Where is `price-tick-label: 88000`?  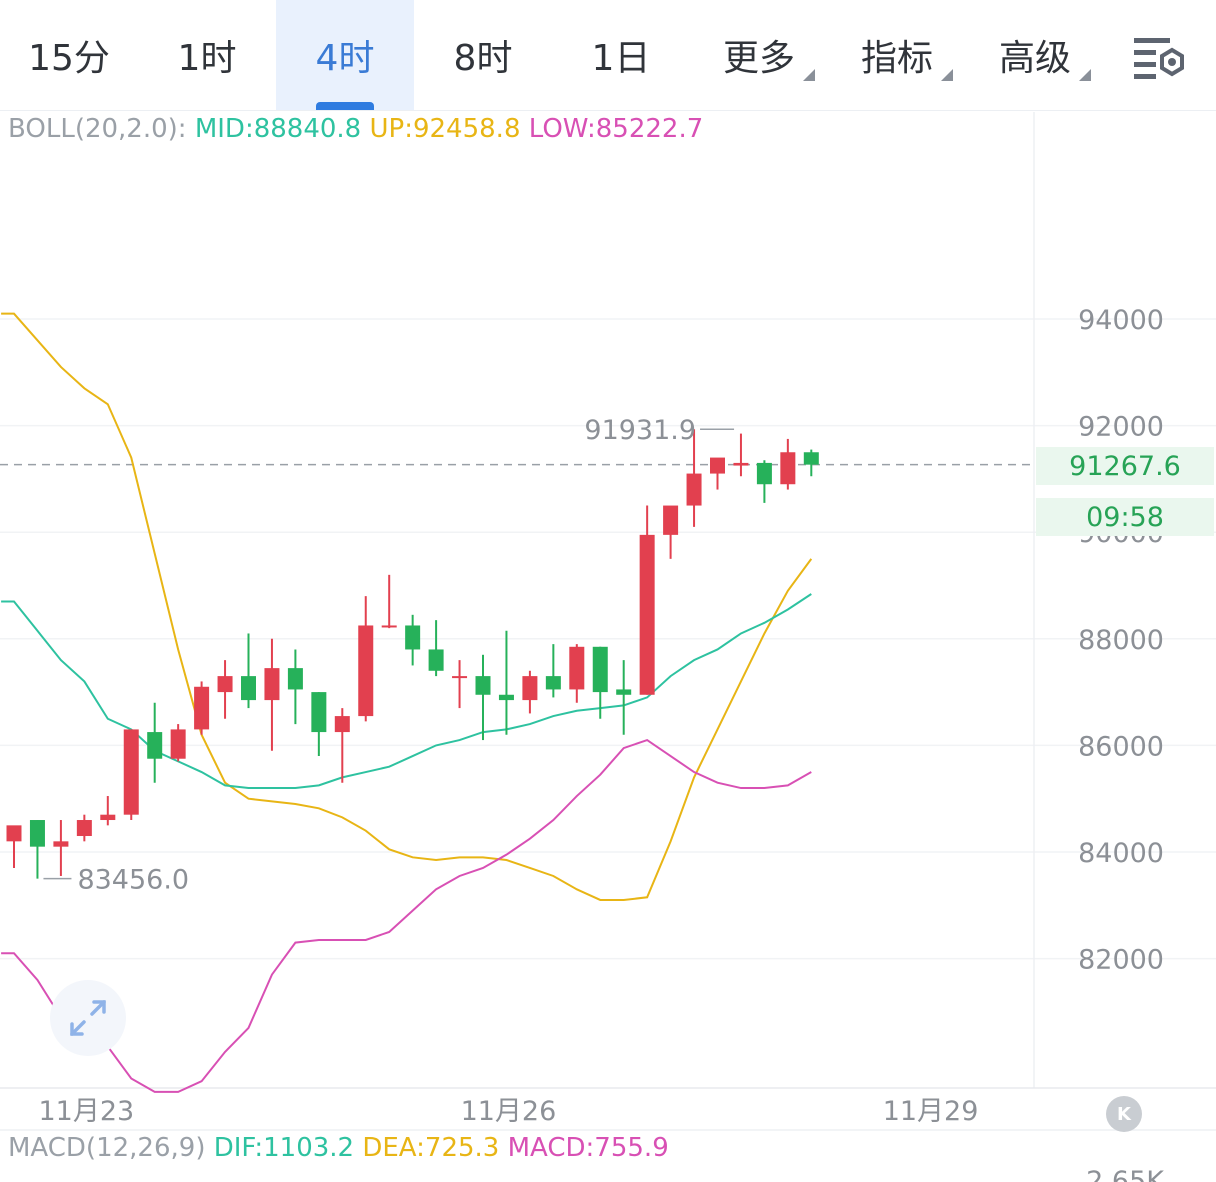 price-tick-label: 88000 is located at coordinates (1121, 640).